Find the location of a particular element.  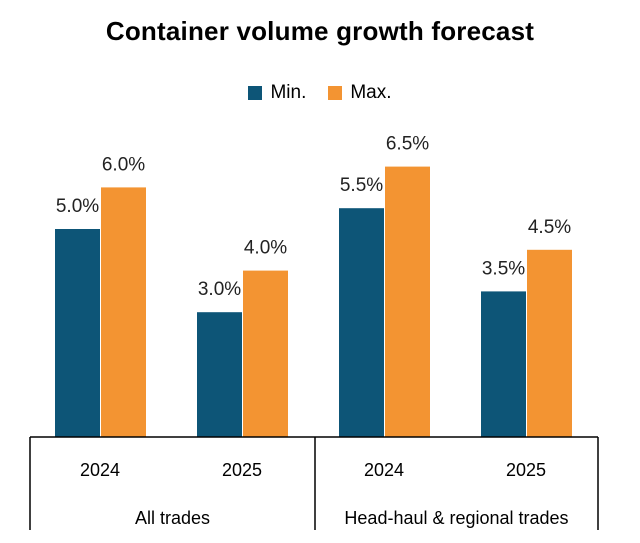

legend-swatch-max is located at coordinates (335, 93).